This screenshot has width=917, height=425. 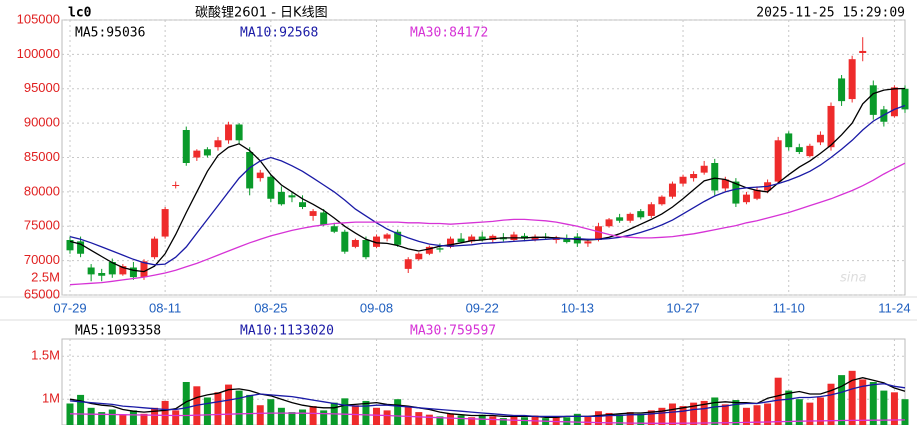 What do you see at coordinates (42, 122) in the screenshot?
I see `y-tick-label: 90000` at bounding box center [42, 122].